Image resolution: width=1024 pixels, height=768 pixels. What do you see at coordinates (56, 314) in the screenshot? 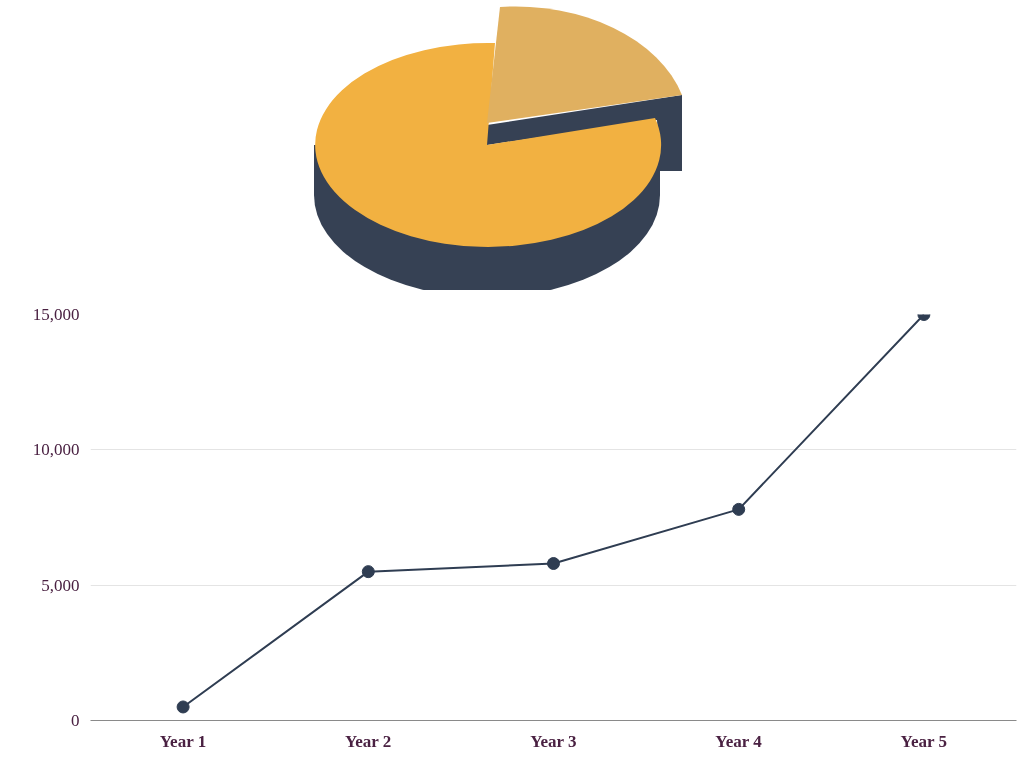
I see `y-tick-label: 15,000` at bounding box center [56, 314].